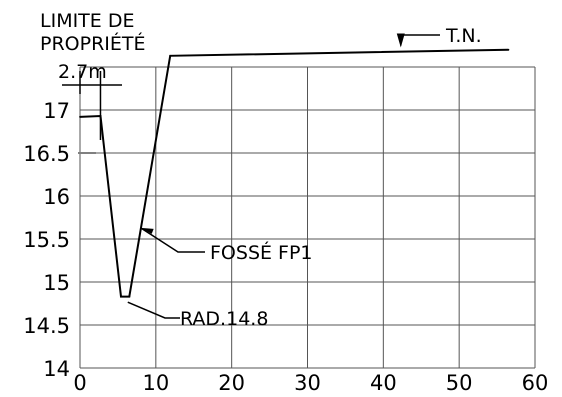 This screenshot has width=562, height=397. What do you see at coordinates (535, 383) in the screenshot?
I see `x-tick-label: 60` at bounding box center [535, 383].